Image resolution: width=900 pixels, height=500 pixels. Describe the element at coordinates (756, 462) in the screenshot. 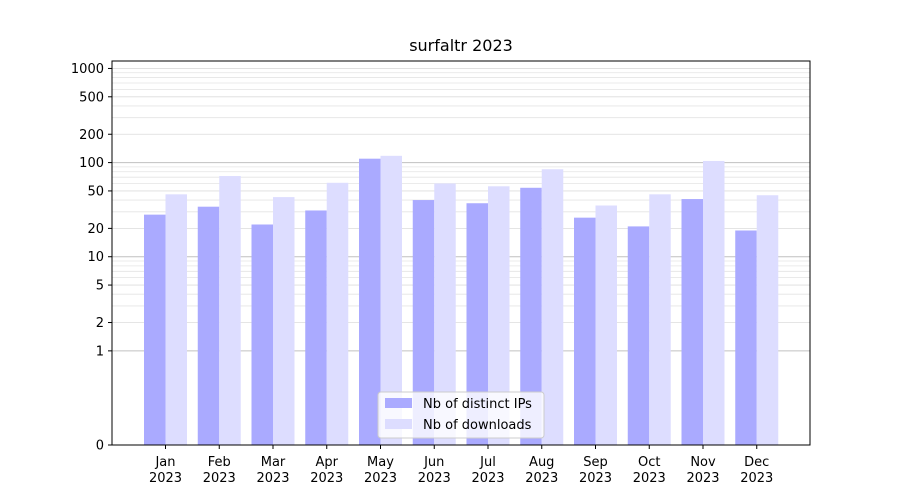

I see `x-tick-label-month: Dec` at that location.